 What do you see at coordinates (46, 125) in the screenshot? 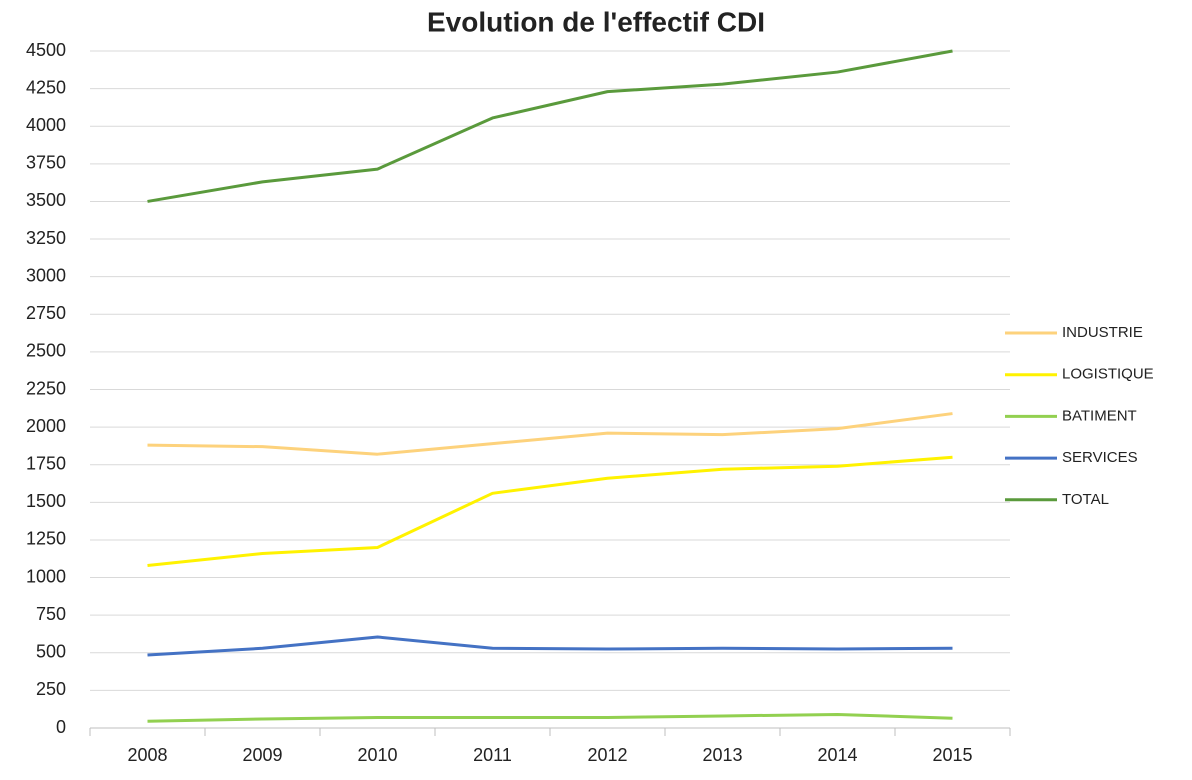
I see `y-tick-label: 4000` at bounding box center [46, 125].